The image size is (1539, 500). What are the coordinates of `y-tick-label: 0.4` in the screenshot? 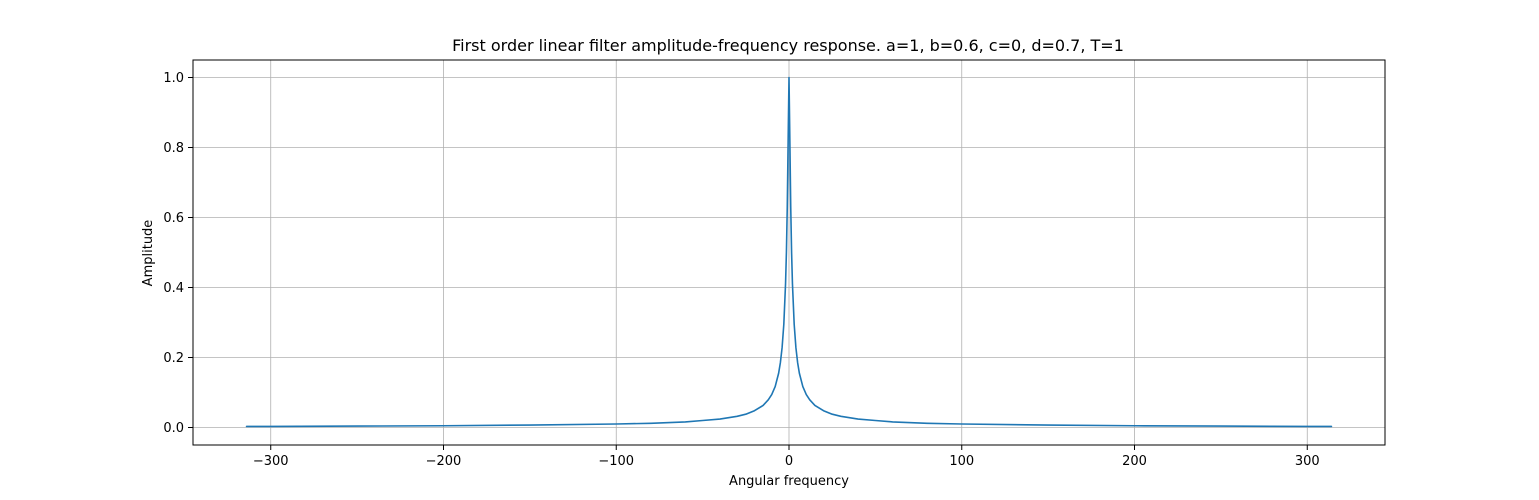 It's located at (173, 288).